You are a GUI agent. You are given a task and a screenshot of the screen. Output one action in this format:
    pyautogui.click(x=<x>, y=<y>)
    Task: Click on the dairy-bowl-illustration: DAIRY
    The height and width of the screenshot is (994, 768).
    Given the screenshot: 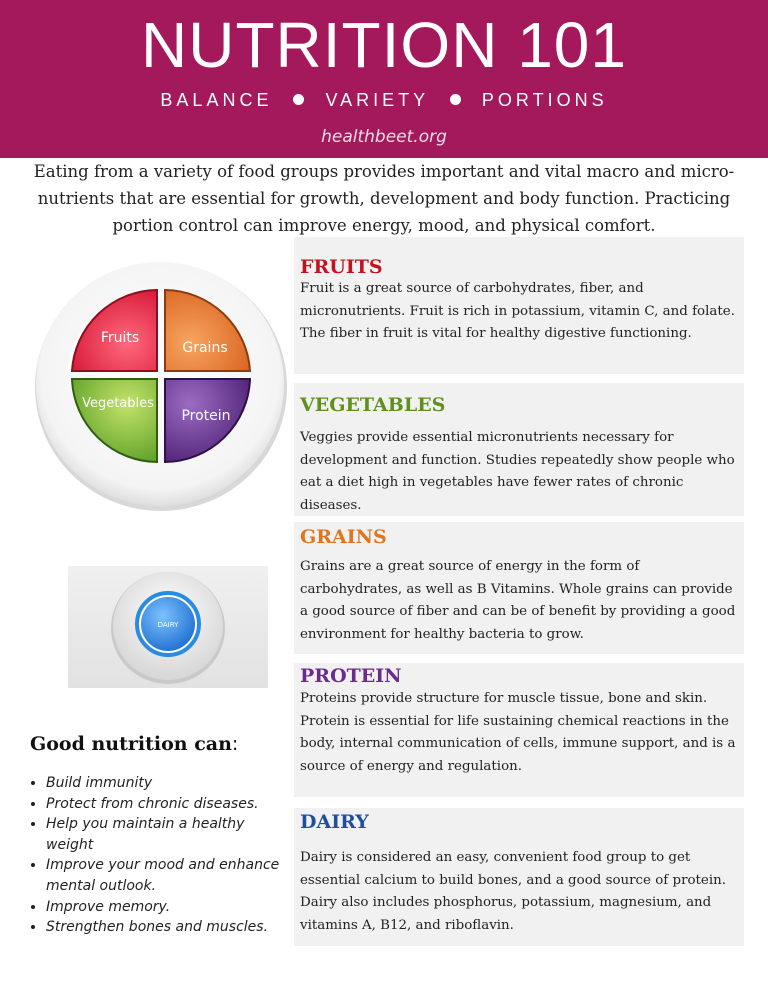 What is the action you would take?
    pyautogui.click(x=168, y=627)
    